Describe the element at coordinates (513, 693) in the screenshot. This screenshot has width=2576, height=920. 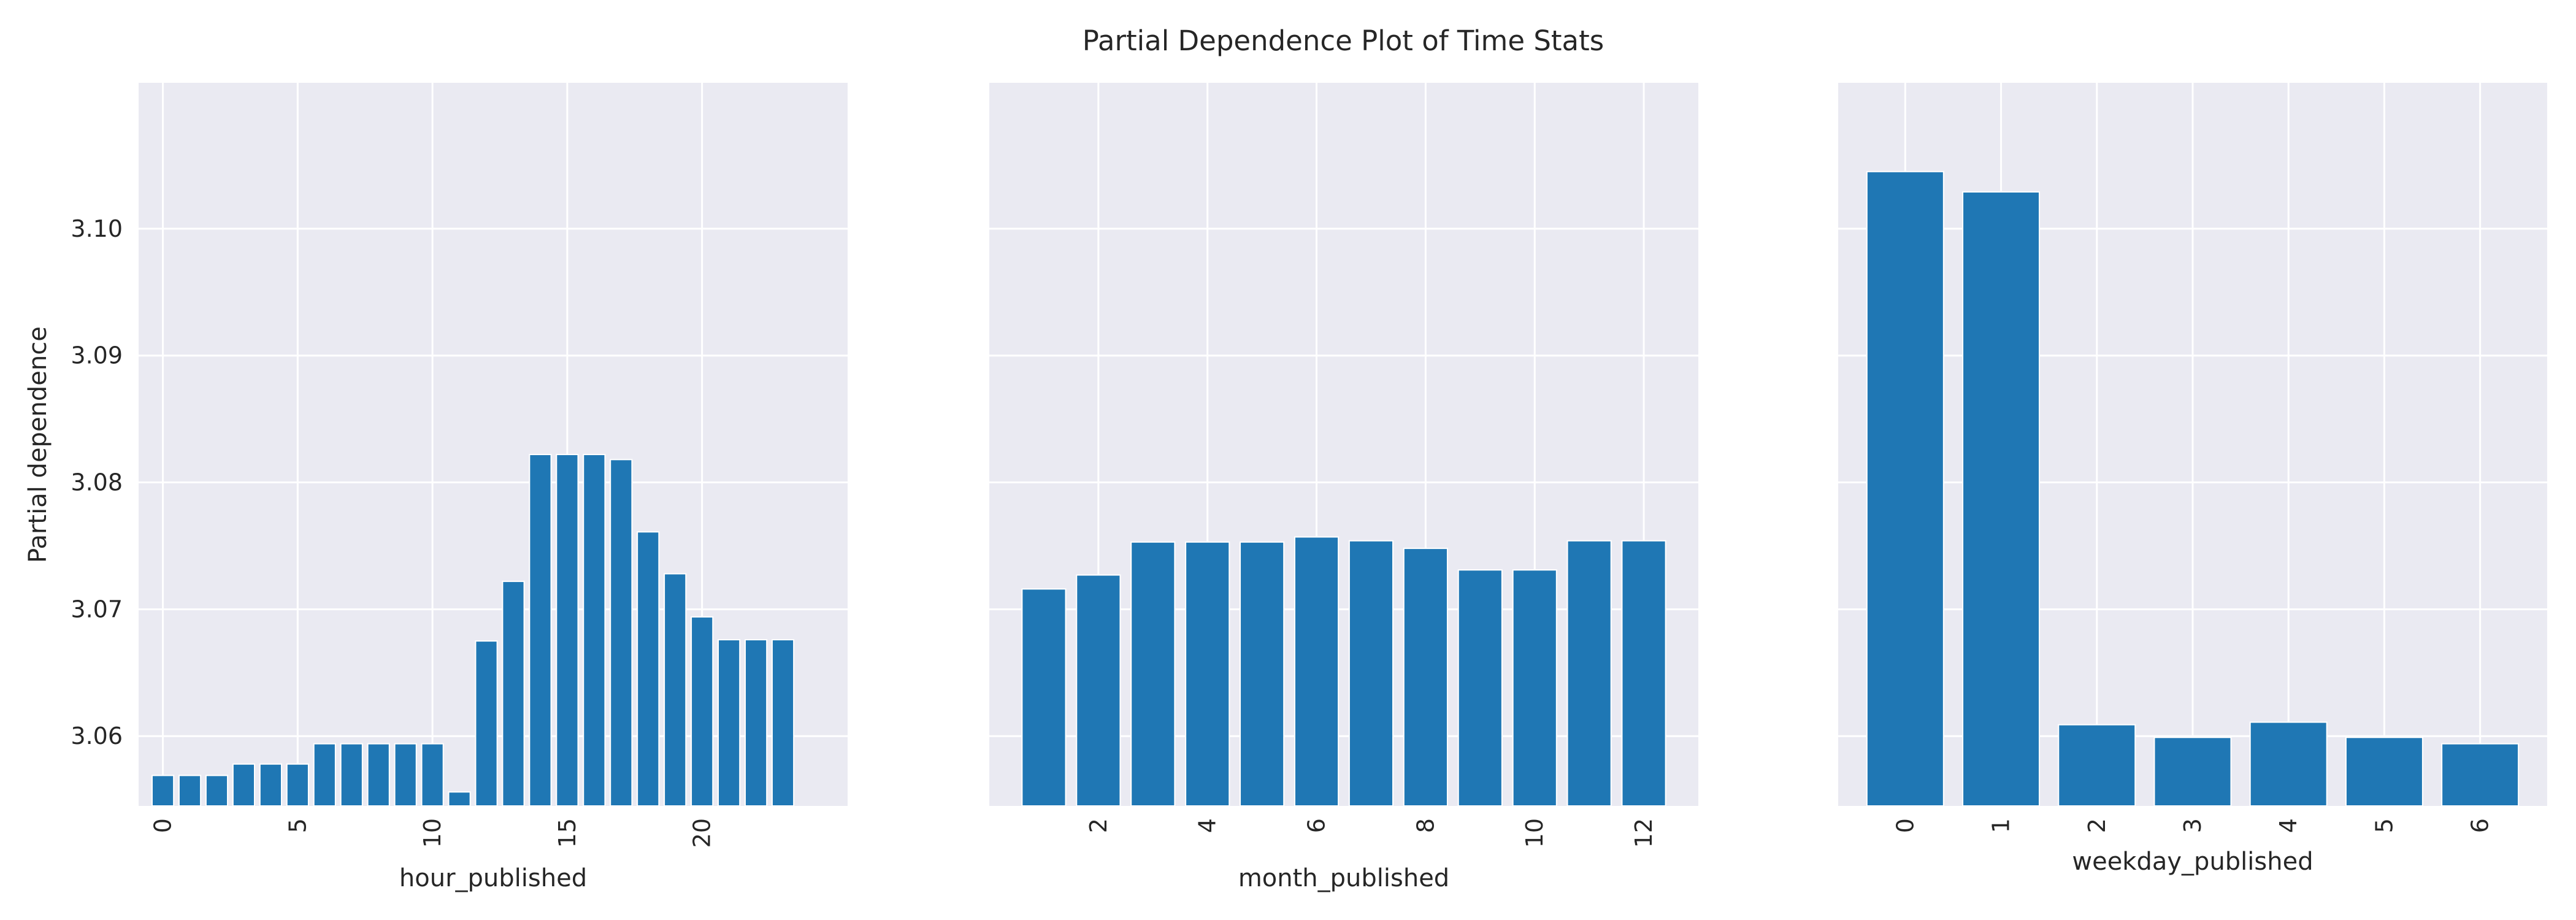
I see `bar-hour_published-13: 13: 3.0722` at that location.